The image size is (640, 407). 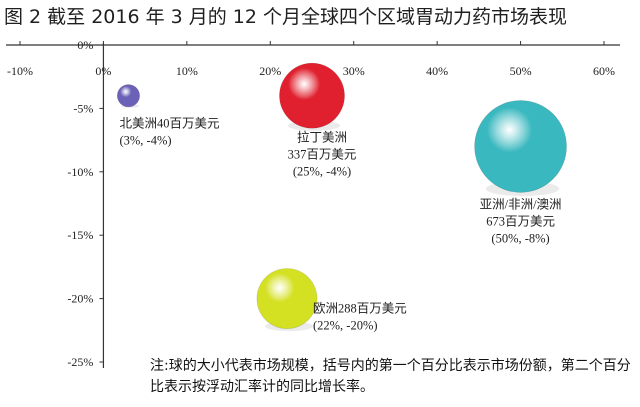 I want to click on bubble-name-label: 北美洲40百万美元, so click(x=169, y=124).